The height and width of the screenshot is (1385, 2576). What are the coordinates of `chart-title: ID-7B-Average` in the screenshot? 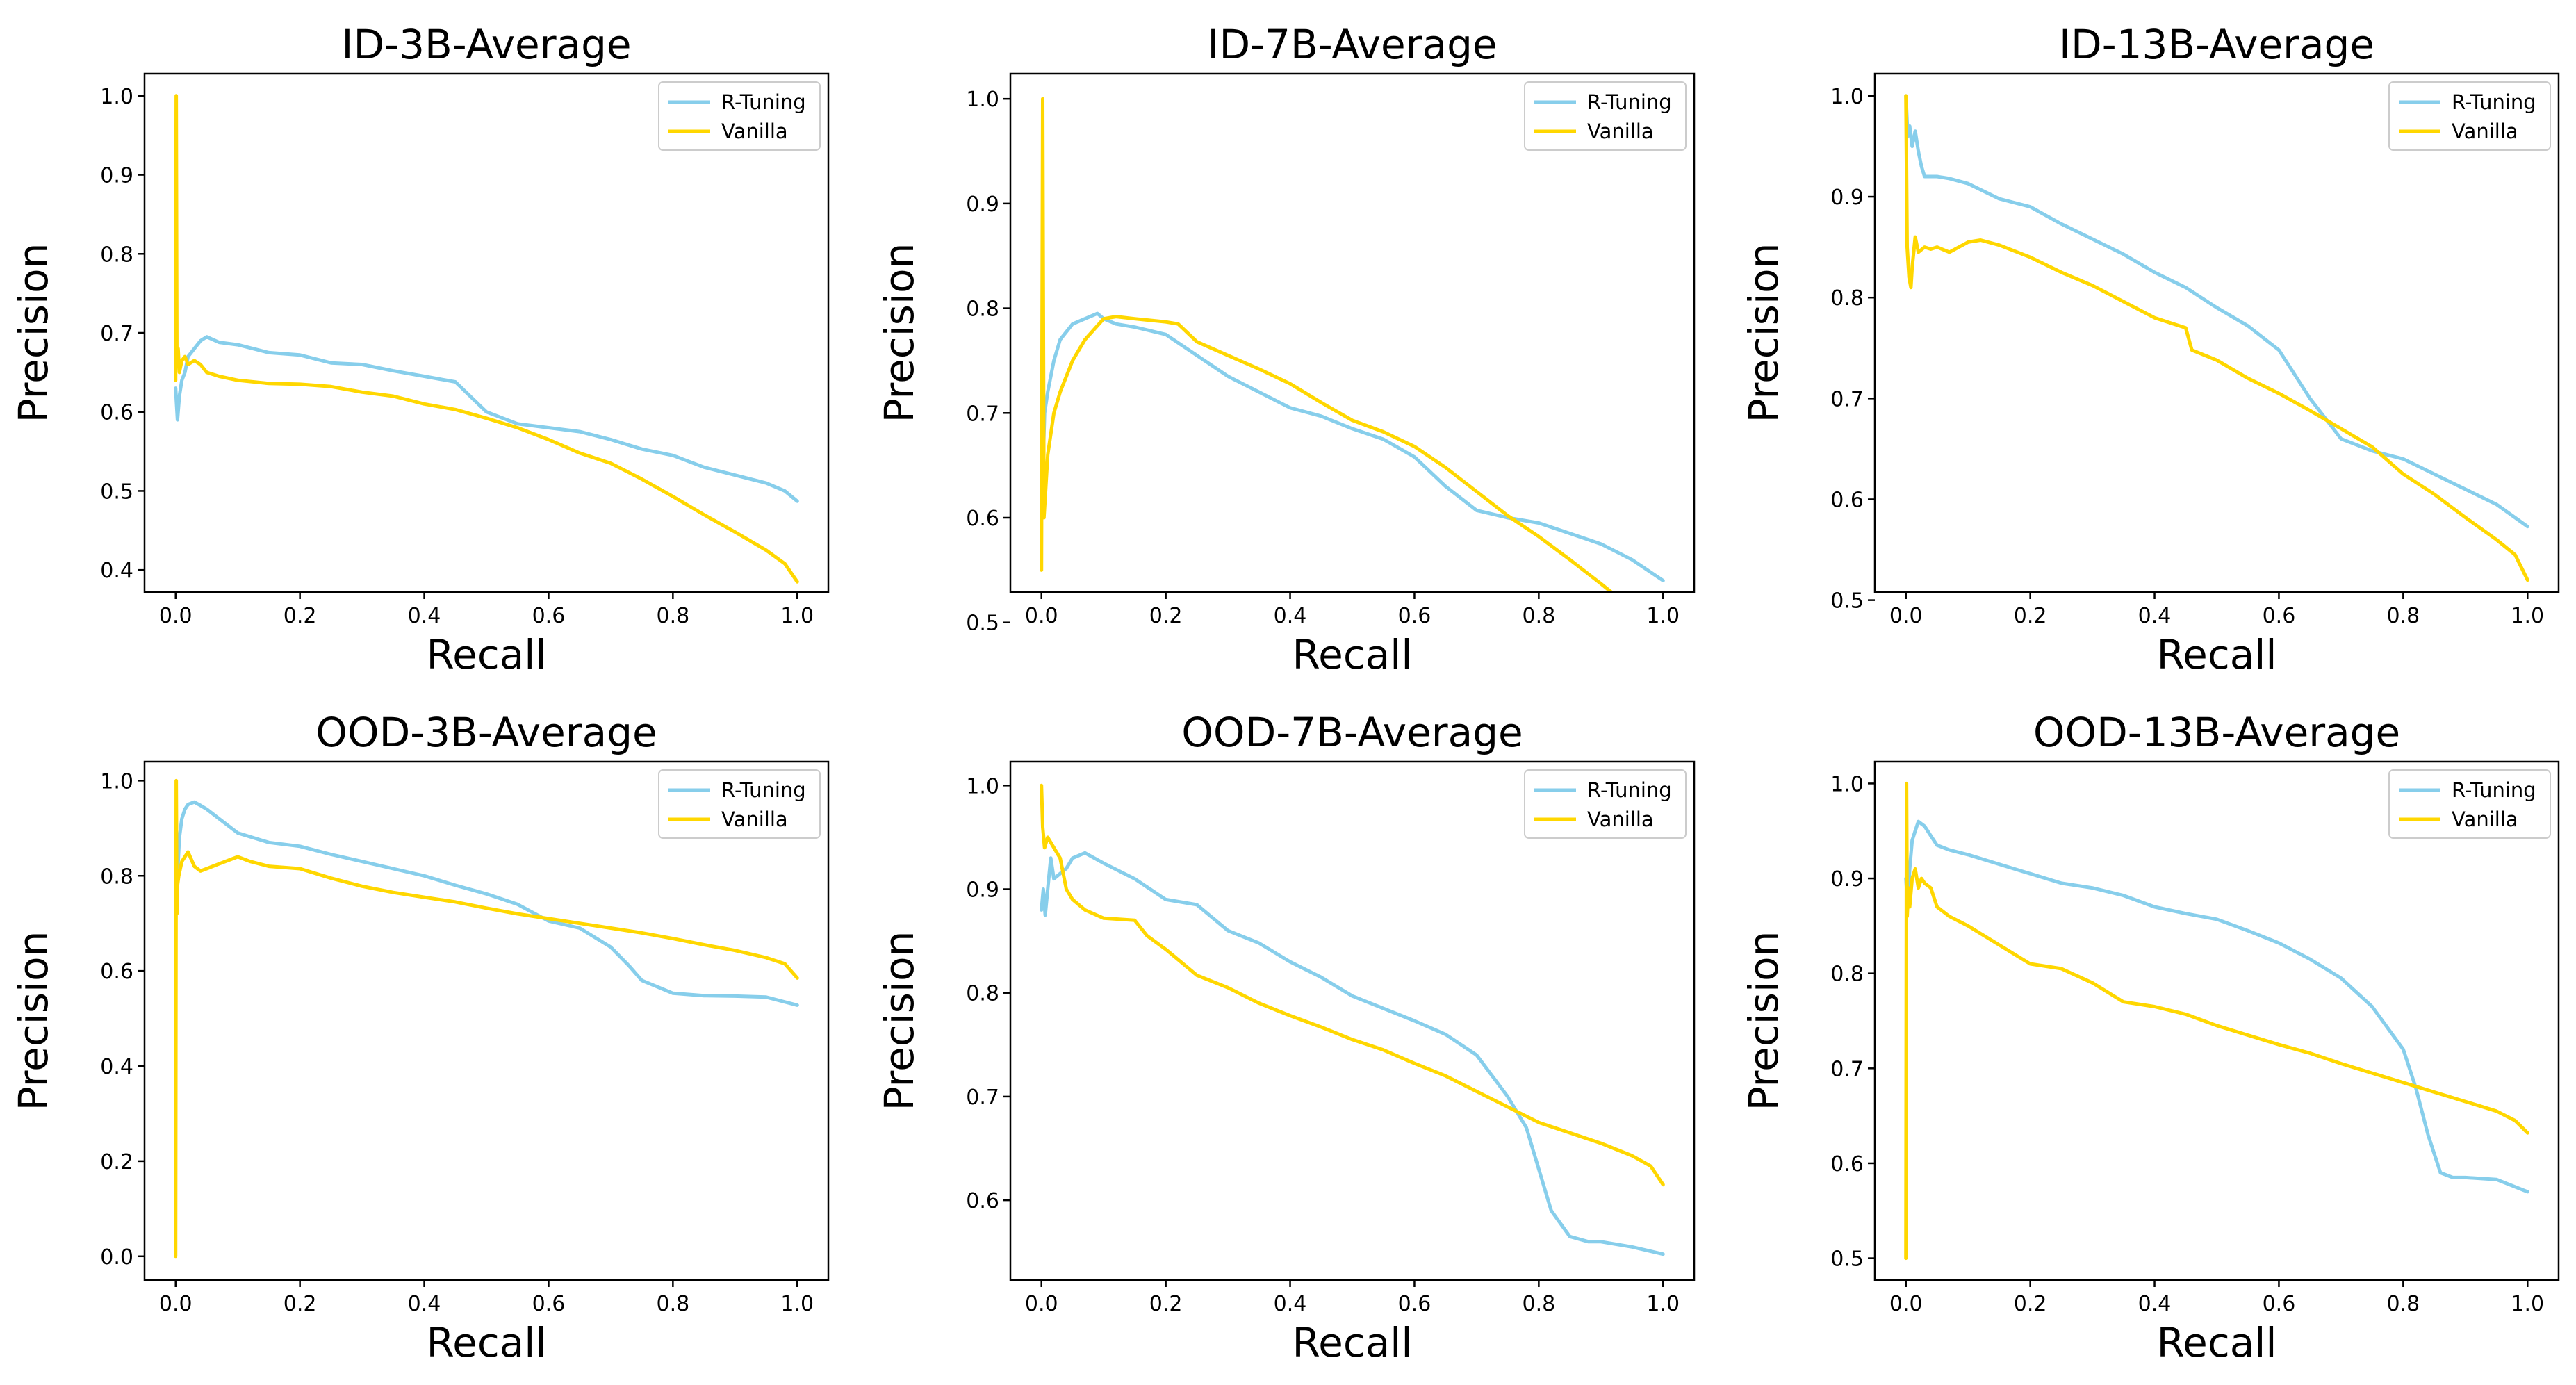 It's located at (1352, 45).